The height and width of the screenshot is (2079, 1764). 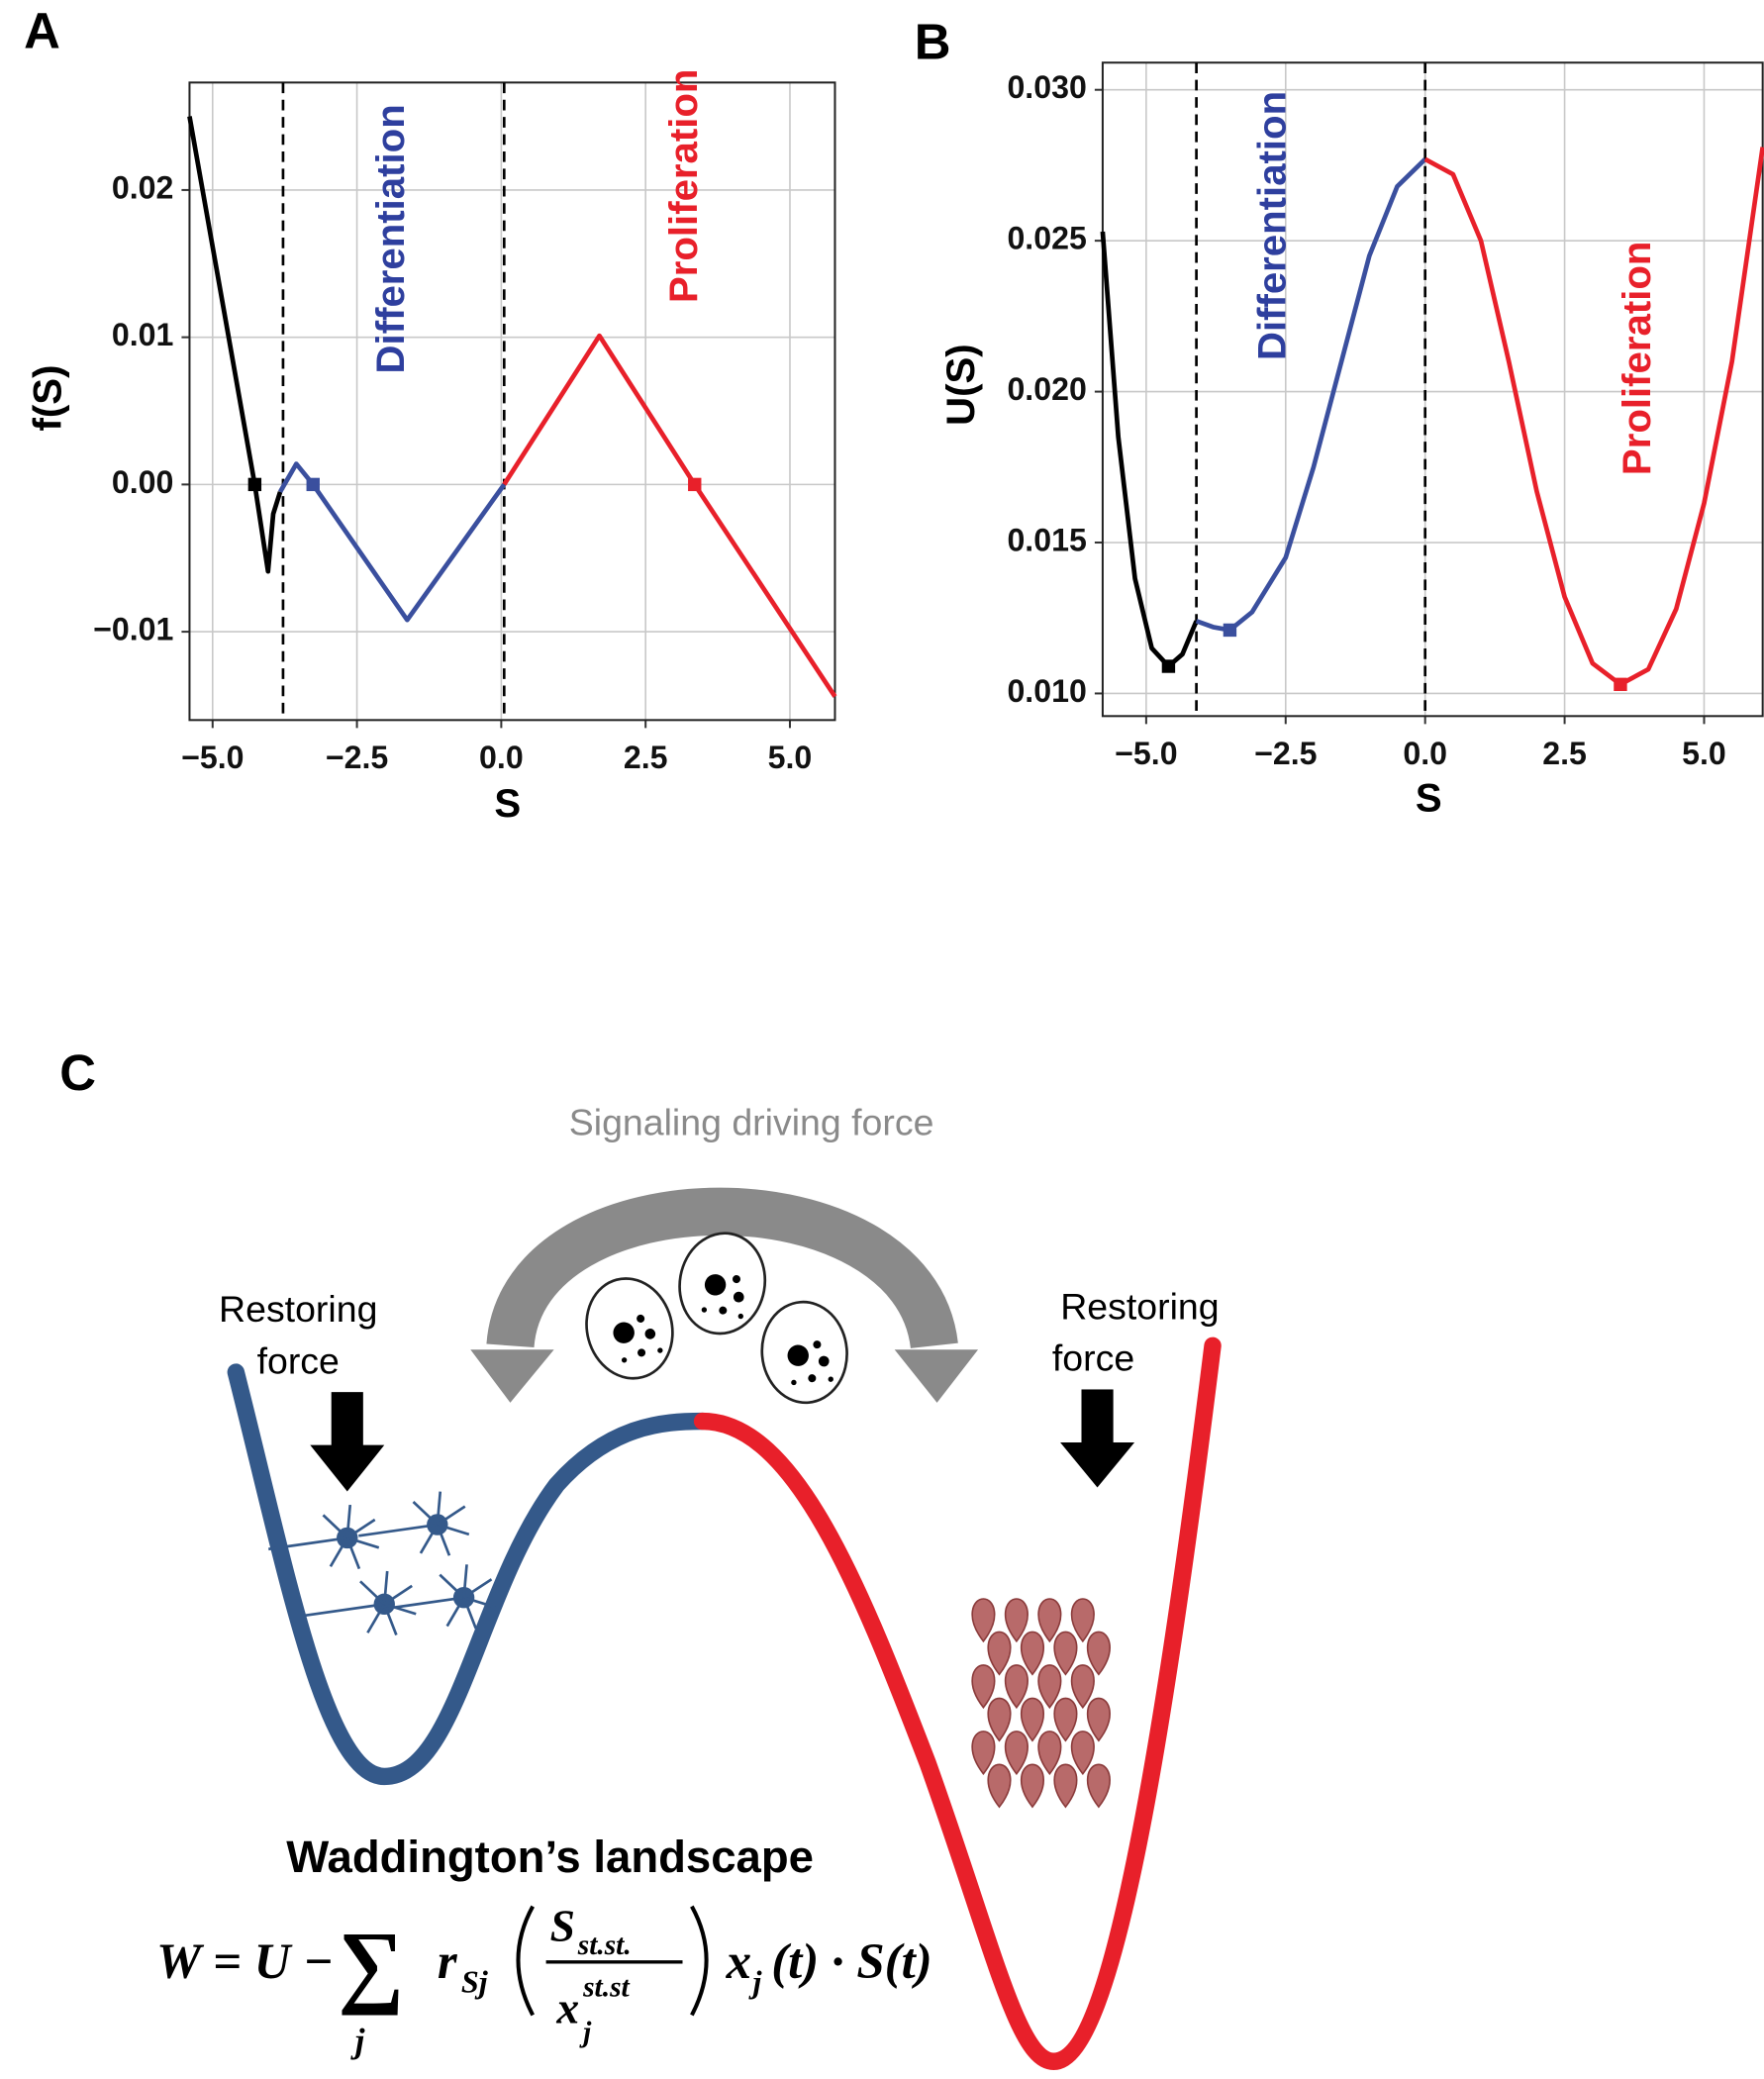 I want to click on eq-den: x, so click(x=567, y=2007).